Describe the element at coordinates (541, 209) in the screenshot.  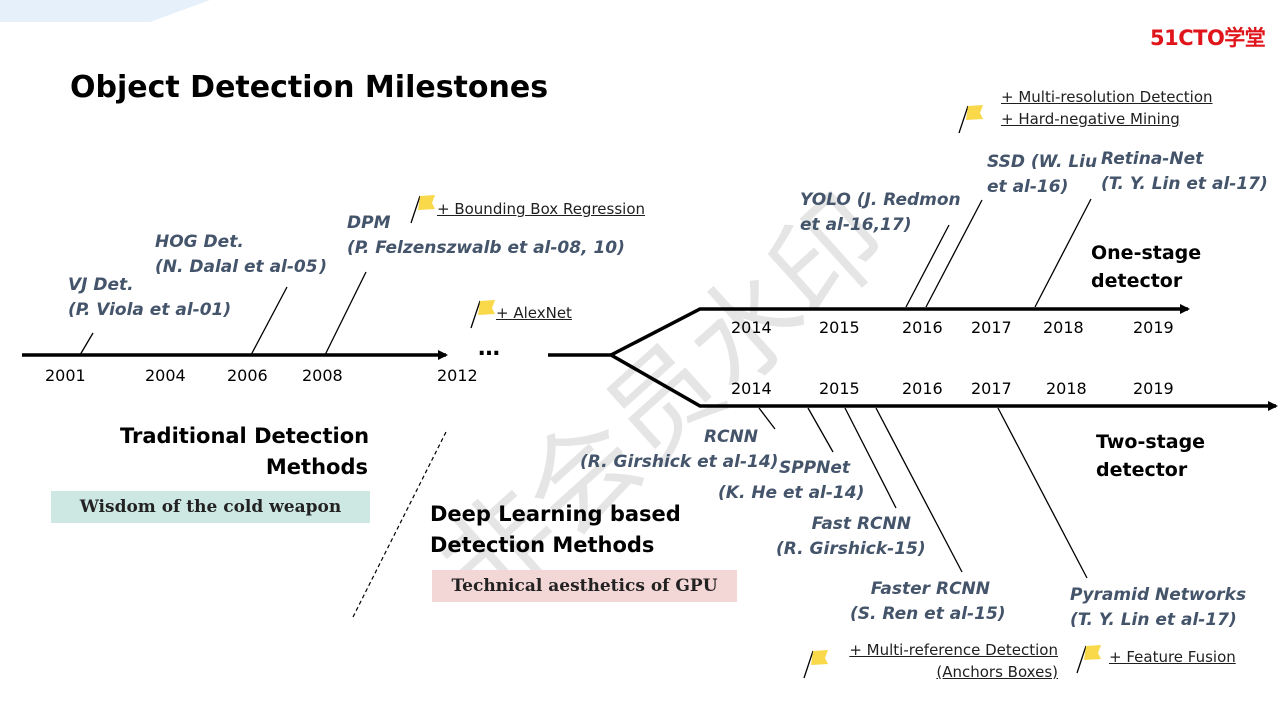
I see `feature-bbox-regression: + Bounding Box Regression` at that location.